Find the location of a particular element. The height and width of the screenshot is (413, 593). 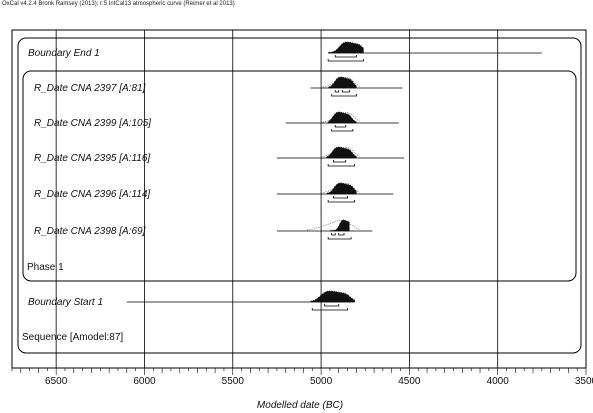

row-label: R_Date CNA 2395 [A:116] is located at coordinates (92, 158).